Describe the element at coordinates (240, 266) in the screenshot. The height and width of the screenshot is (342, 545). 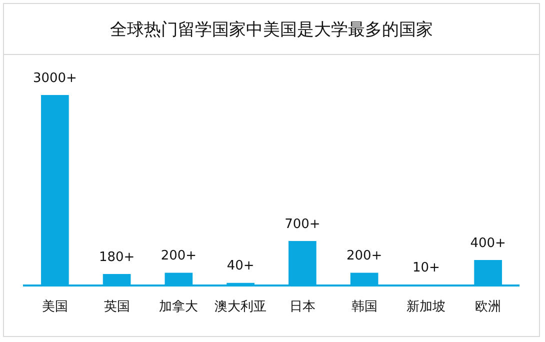
I see `data-label: 40+` at that location.